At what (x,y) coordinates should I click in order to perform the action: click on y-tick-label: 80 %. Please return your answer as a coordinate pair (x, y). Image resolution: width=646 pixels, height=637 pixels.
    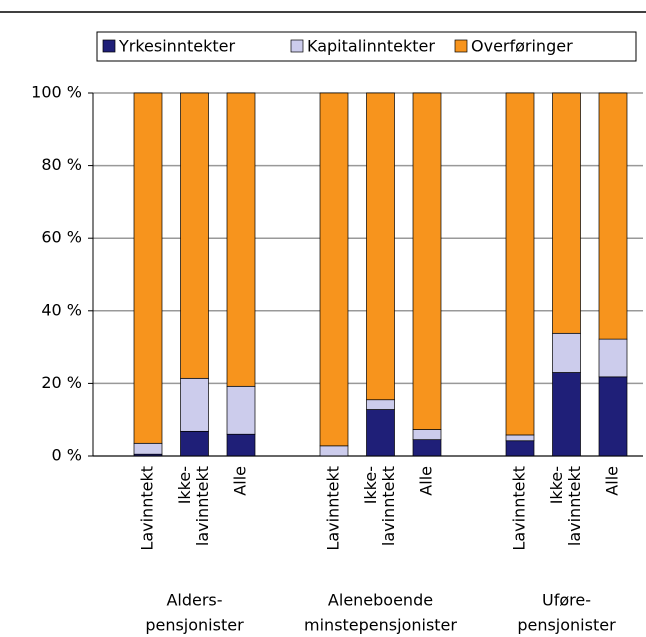
    Looking at the image, I should click on (61, 164).